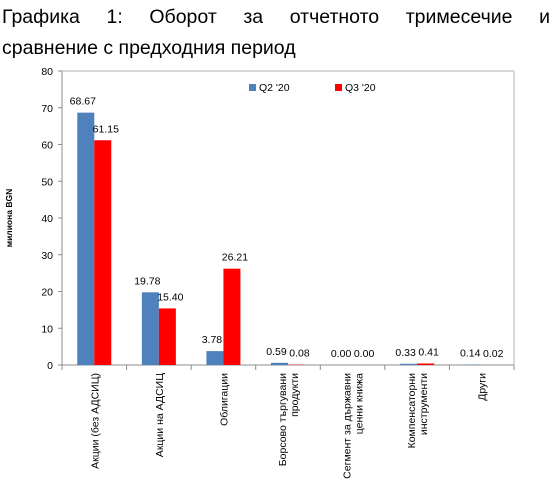 This screenshot has height=479, width=554. I want to click on data-label-s1-c2: 19.78, so click(147, 281).